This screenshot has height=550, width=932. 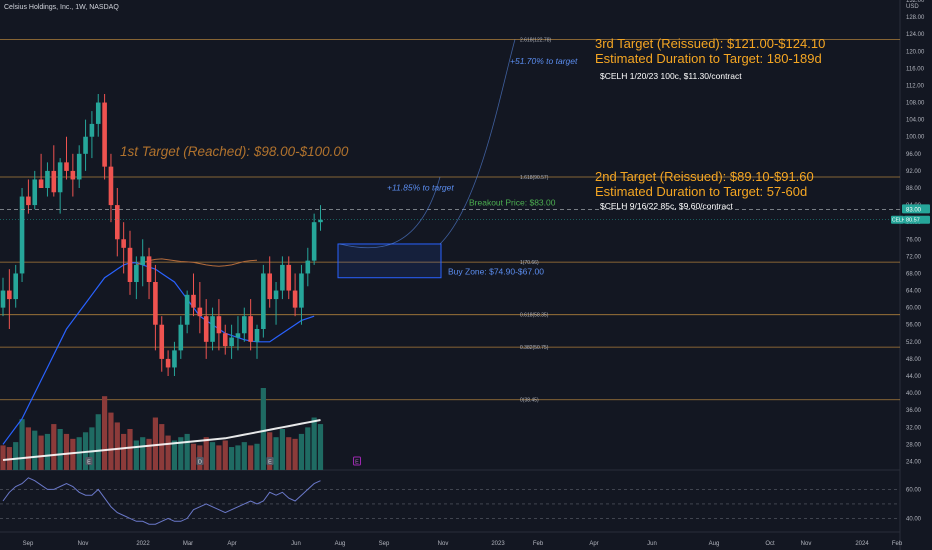 What do you see at coordinates (914, 428) in the screenshot?
I see `price-axis-tick: 32.00` at bounding box center [914, 428].